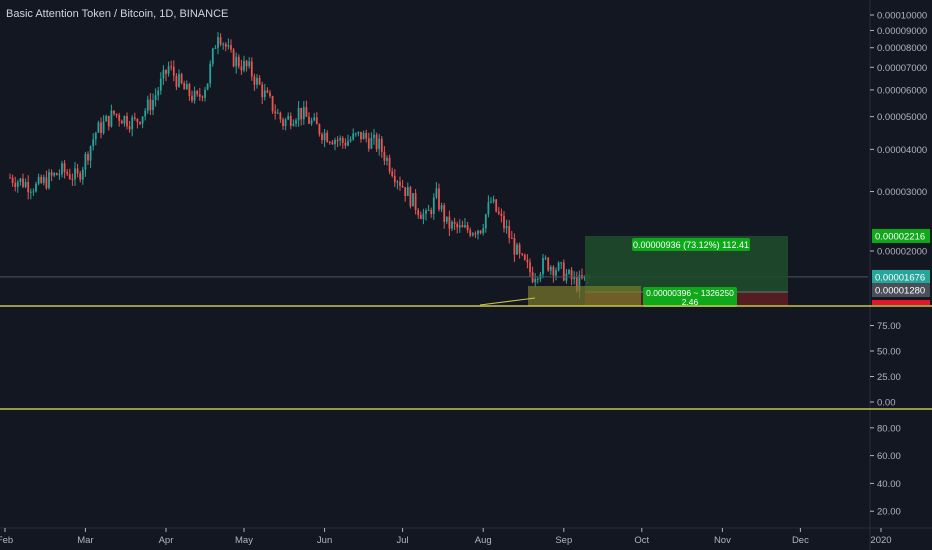 This screenshot has height=550, width=932. I want to click on time-tick-label-9: Nov, so click(722, 540).